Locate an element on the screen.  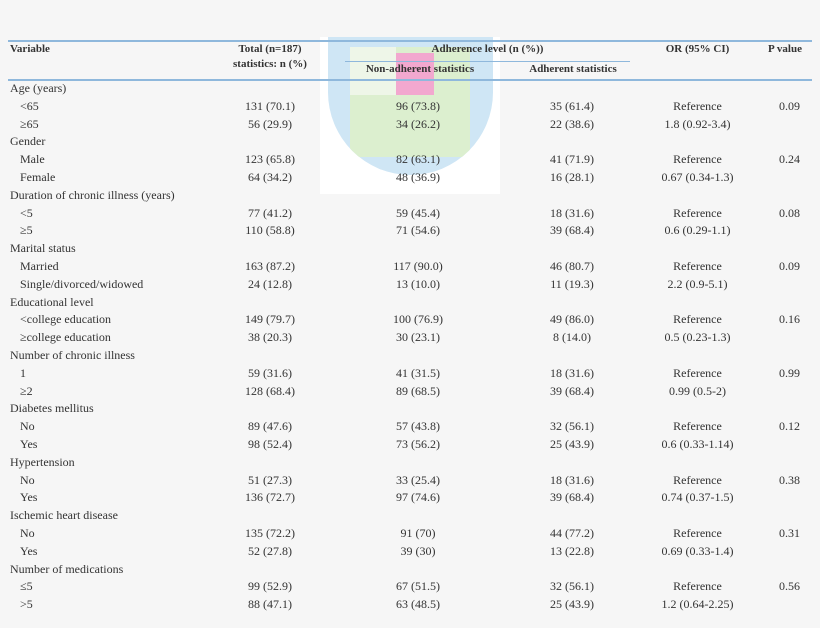
cell-non: 41 (31.5) is located at coordinates (418, 372).